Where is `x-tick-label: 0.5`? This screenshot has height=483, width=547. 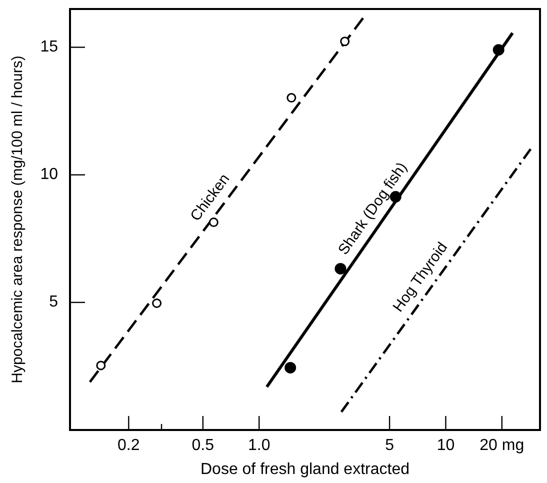
x-tick-label: 0.5 is located at coordinates (203, 445).